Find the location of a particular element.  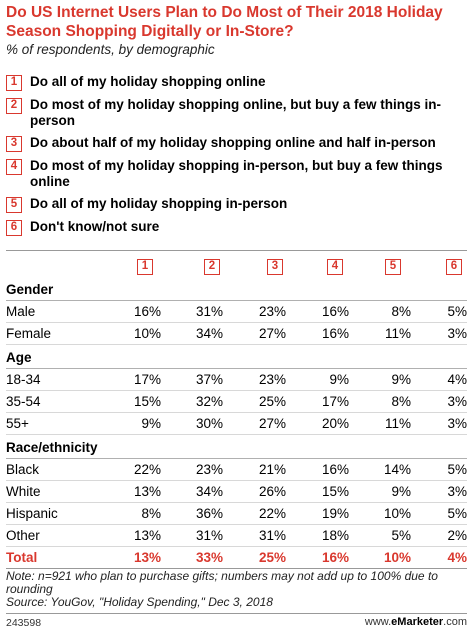

table-row: Male 16% 31% 23% 16% 8% 5% is located at coordinates (236, 312).